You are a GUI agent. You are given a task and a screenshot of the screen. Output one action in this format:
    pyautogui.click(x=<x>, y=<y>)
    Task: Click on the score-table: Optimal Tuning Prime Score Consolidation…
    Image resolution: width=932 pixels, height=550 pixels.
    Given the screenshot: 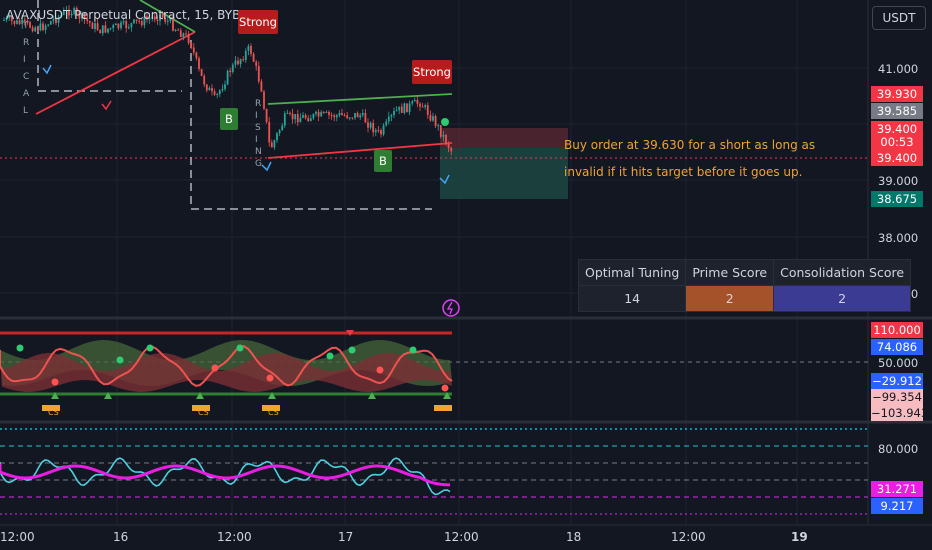 What is the action you would take?
    pyautogui.click(x=744, y=285)
    